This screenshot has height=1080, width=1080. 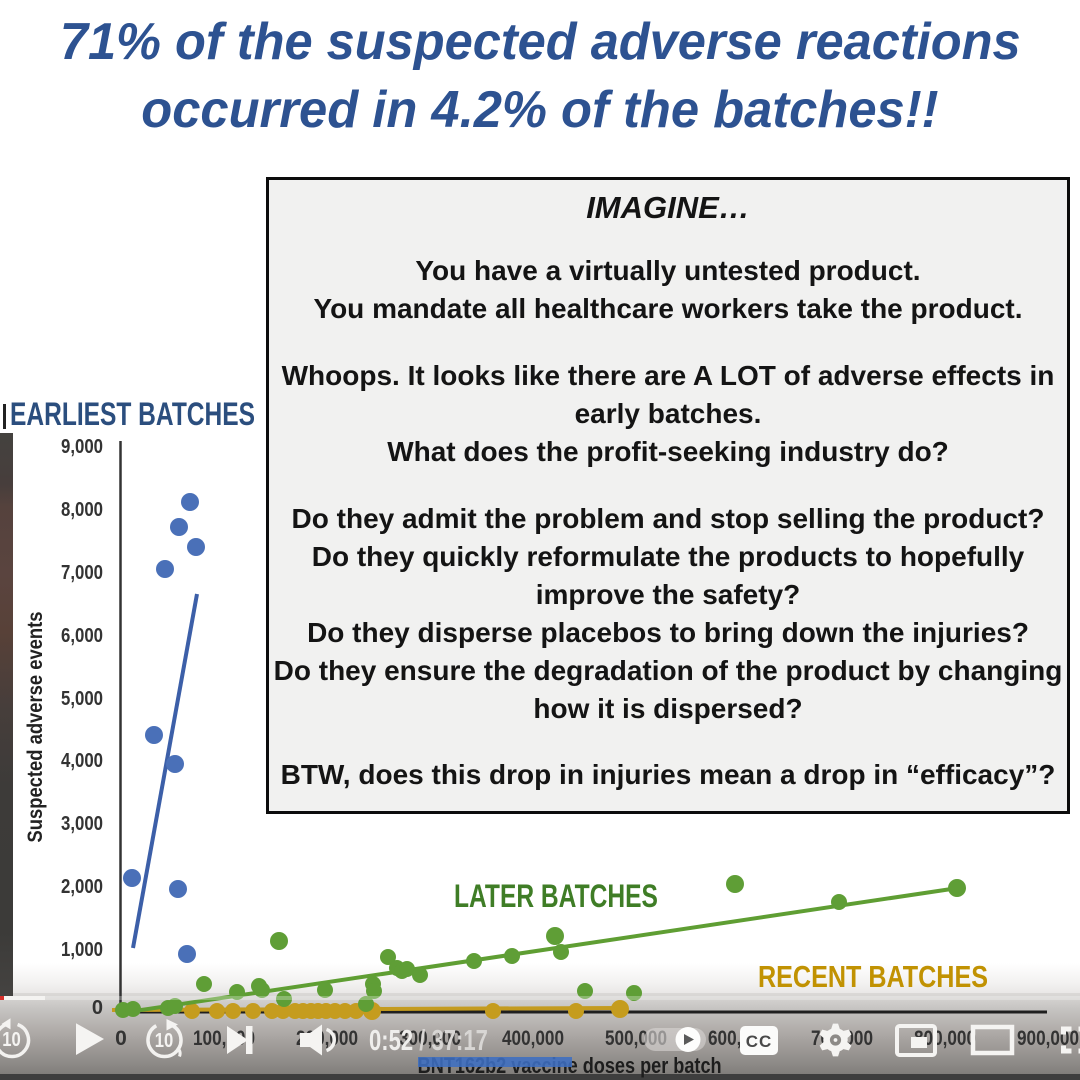 What do you see at coordinates (82, 510) in the screenshot?
I see `svg-text: 8,000` at bounding box center [82, 510].